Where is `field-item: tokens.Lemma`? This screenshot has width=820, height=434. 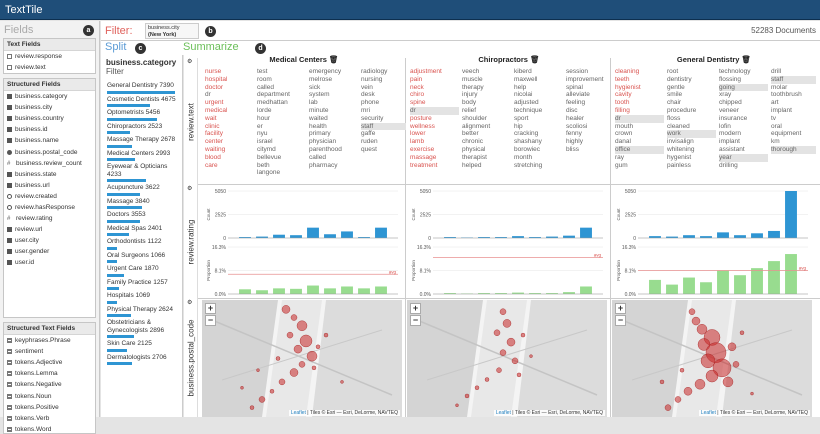 field-item: tokens.Lemma is located at coordinates (49, 373).